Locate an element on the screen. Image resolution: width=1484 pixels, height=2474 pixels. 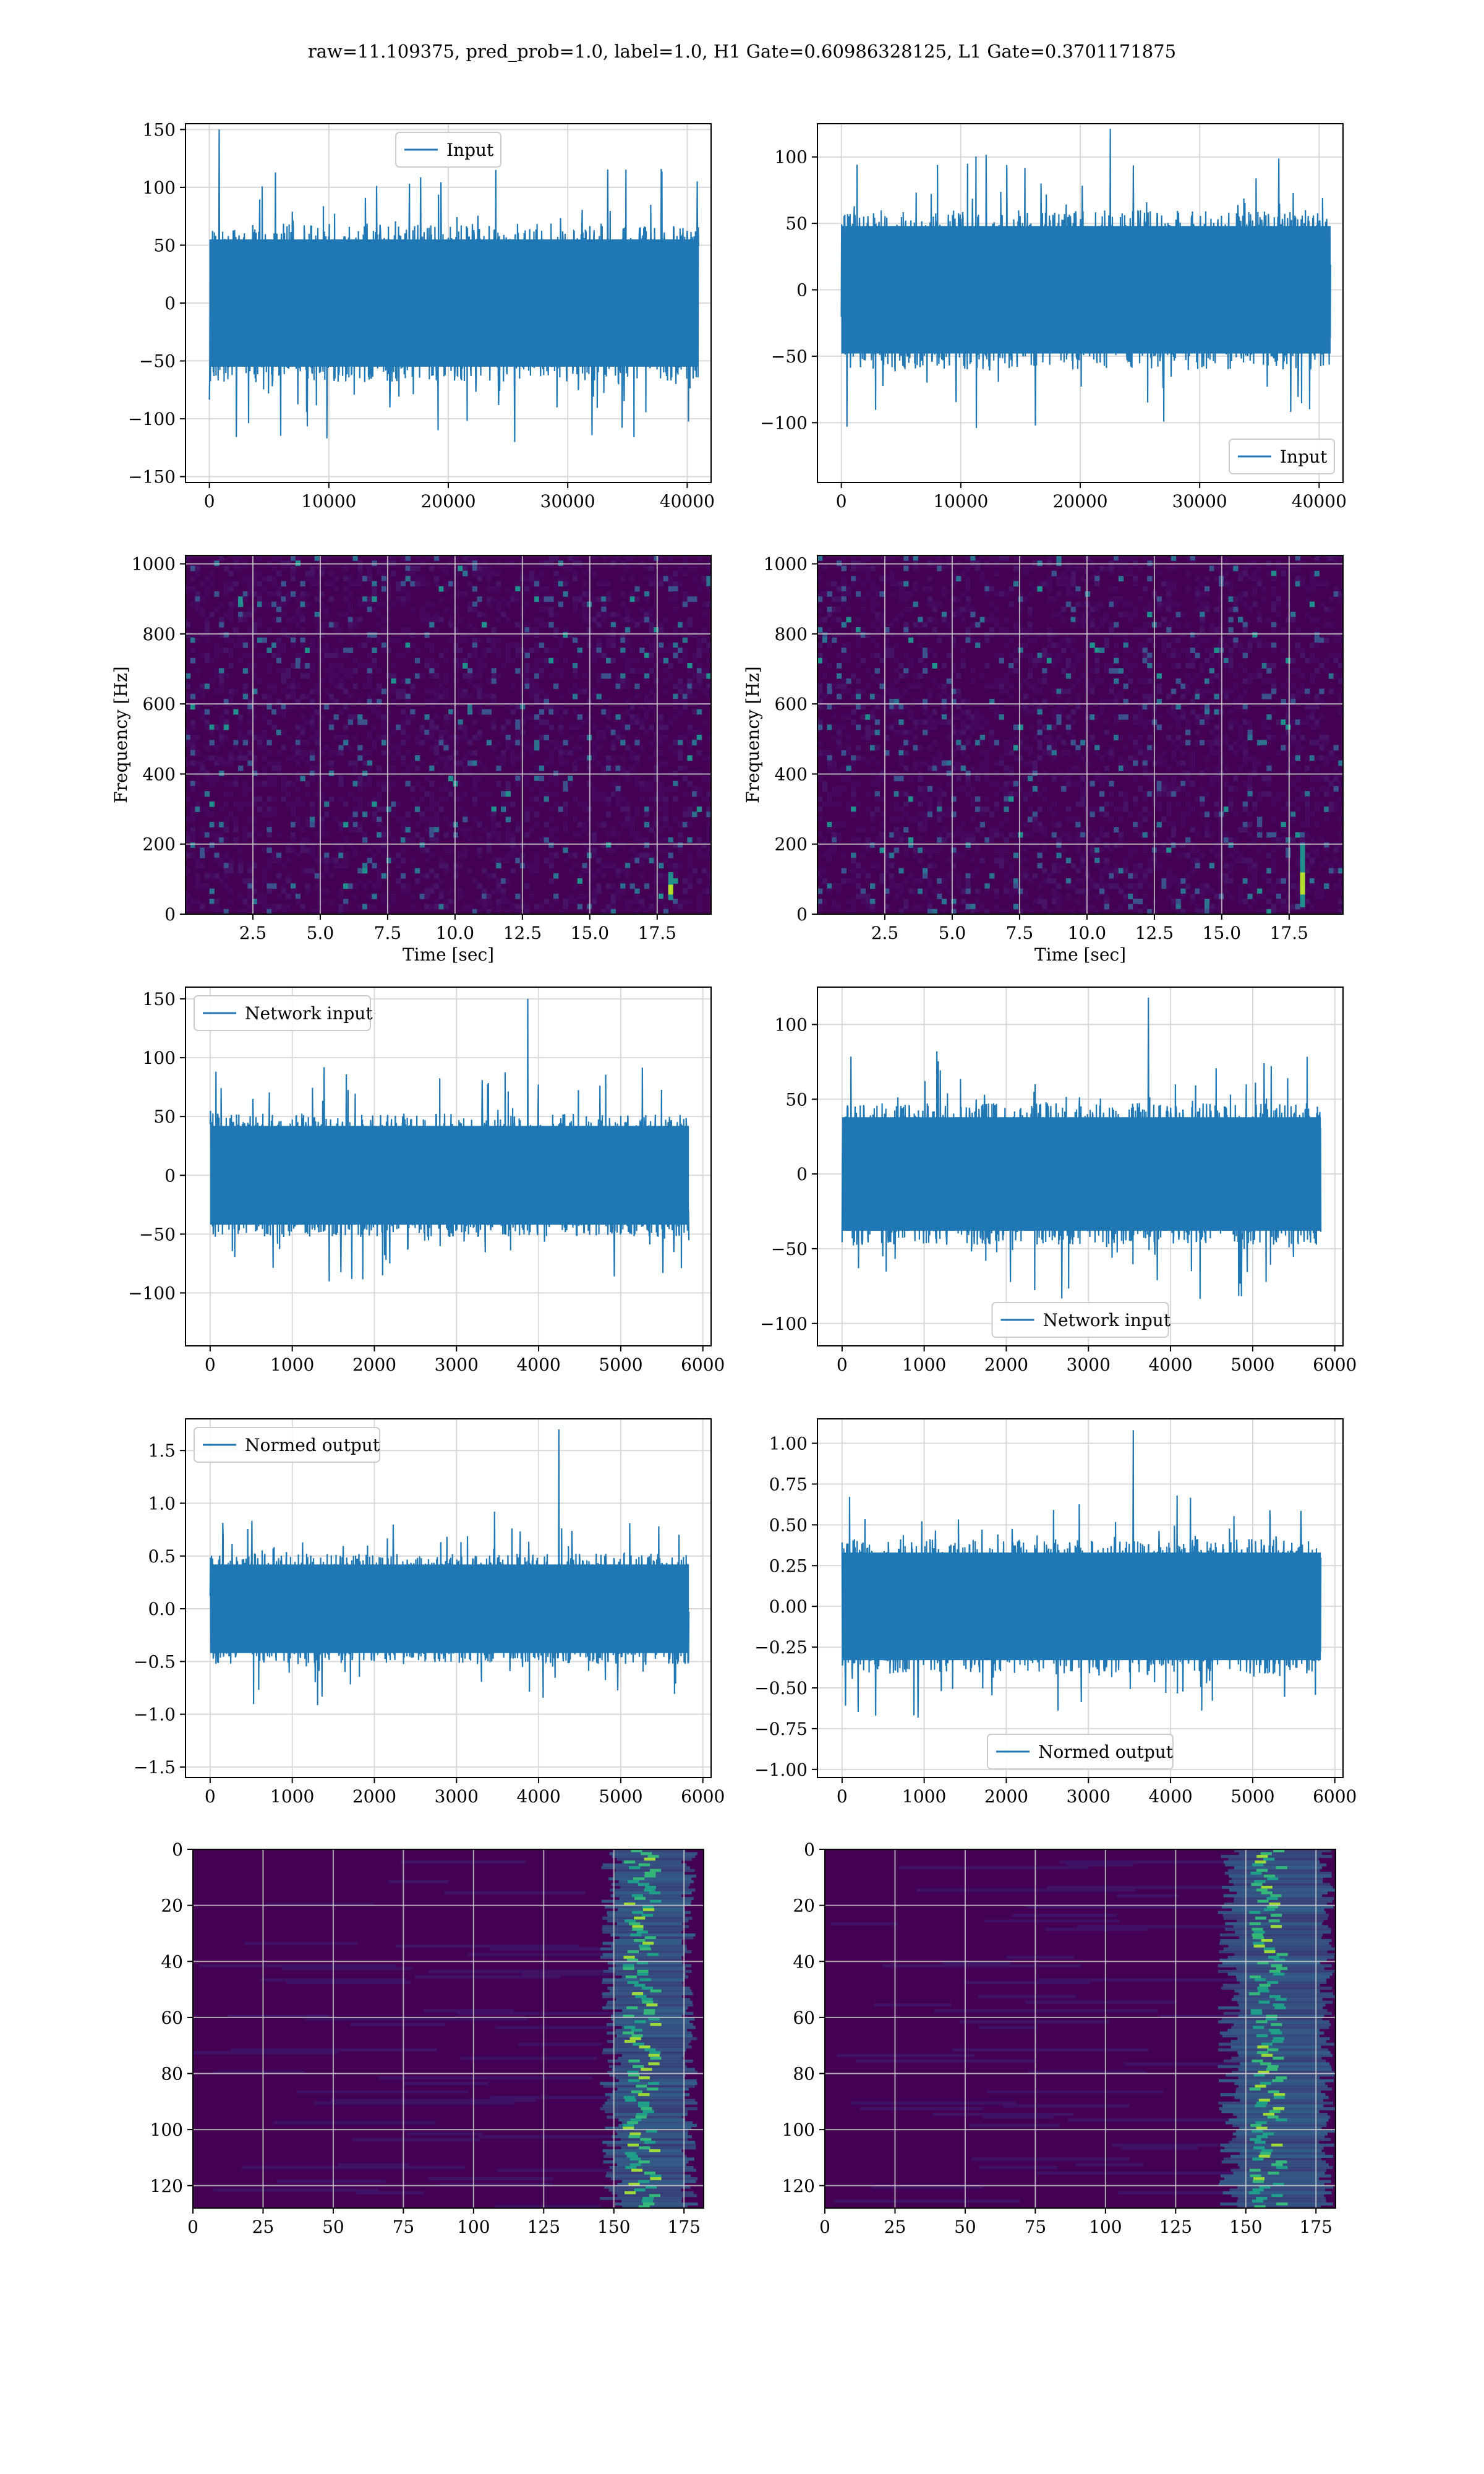
x-tick-label: 10.0 is located at coordinates (455, 933).